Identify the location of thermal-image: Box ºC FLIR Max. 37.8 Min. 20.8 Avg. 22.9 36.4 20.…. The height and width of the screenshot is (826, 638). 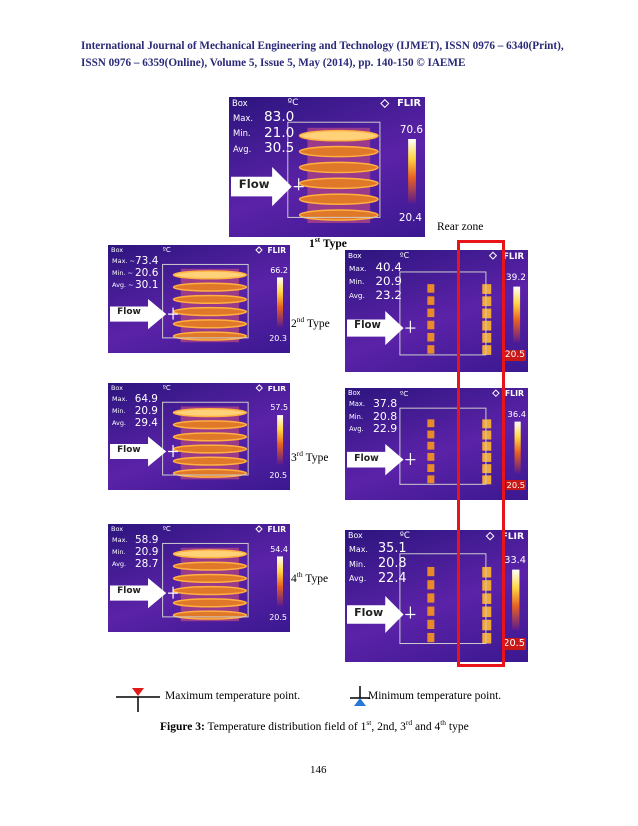
(436, 444).